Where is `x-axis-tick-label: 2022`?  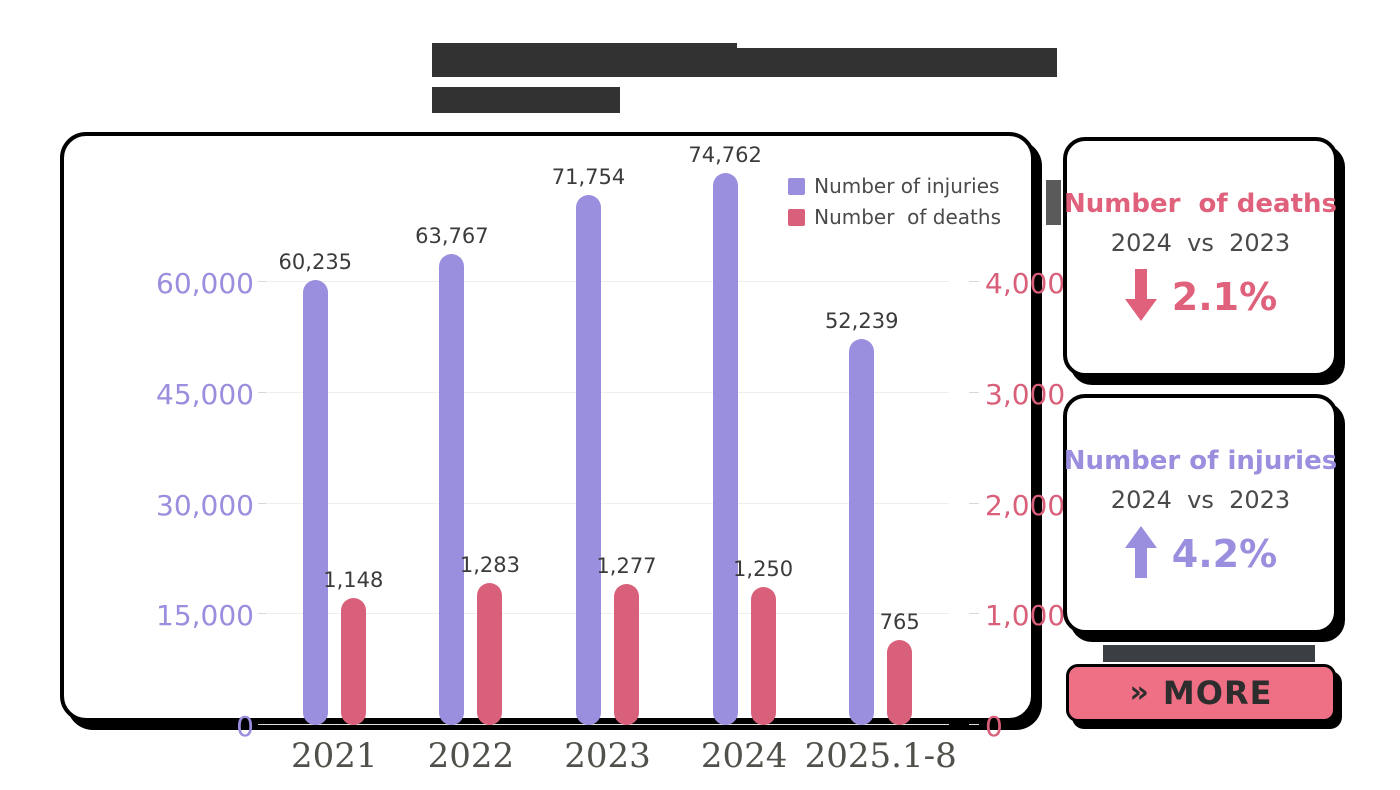
x-axis-tick-label: 2022 is located at coordinates (471, 756).